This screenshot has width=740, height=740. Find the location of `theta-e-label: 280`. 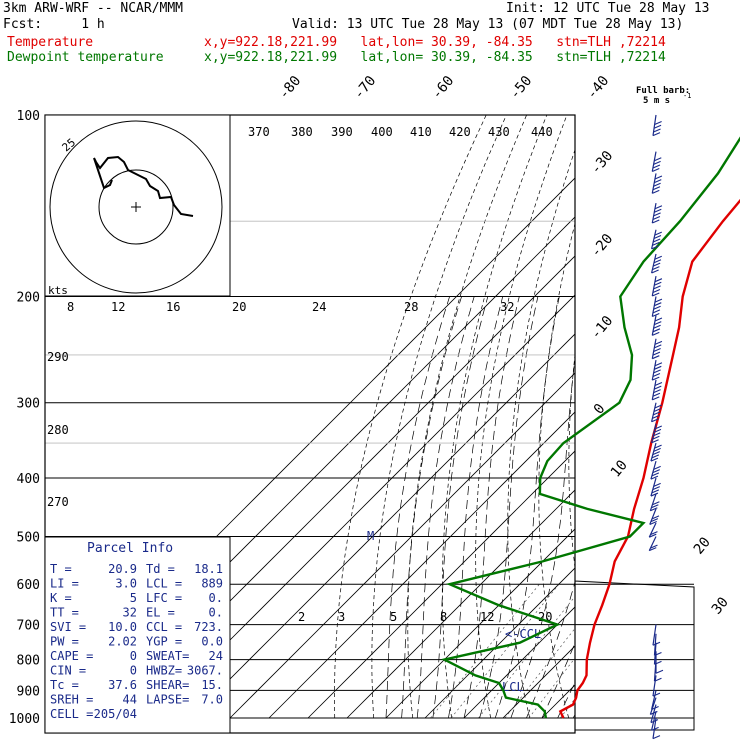

theta-e-label: 280 is located at coordinates (58, 430).